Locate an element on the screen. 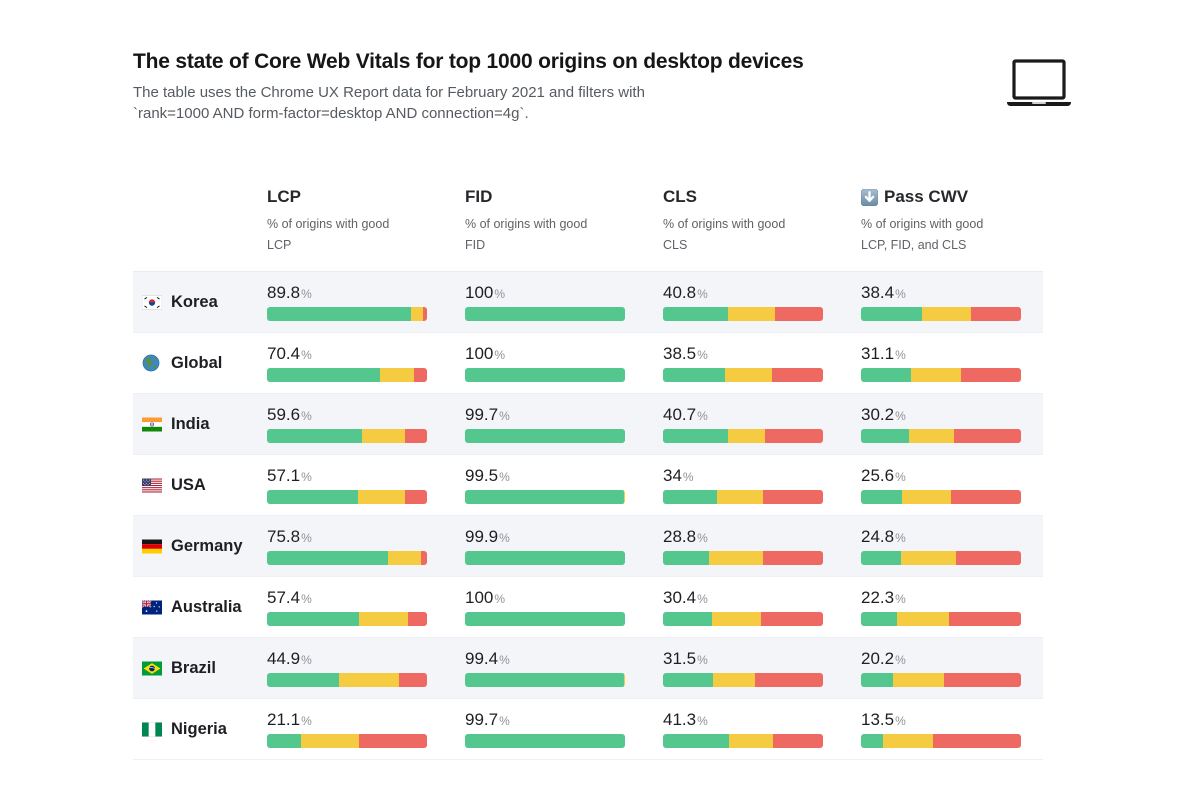 Image resolution: width=1200 pixels, height=800 pixels. metric-value: 57.4% is located at coordinates (289, 597).